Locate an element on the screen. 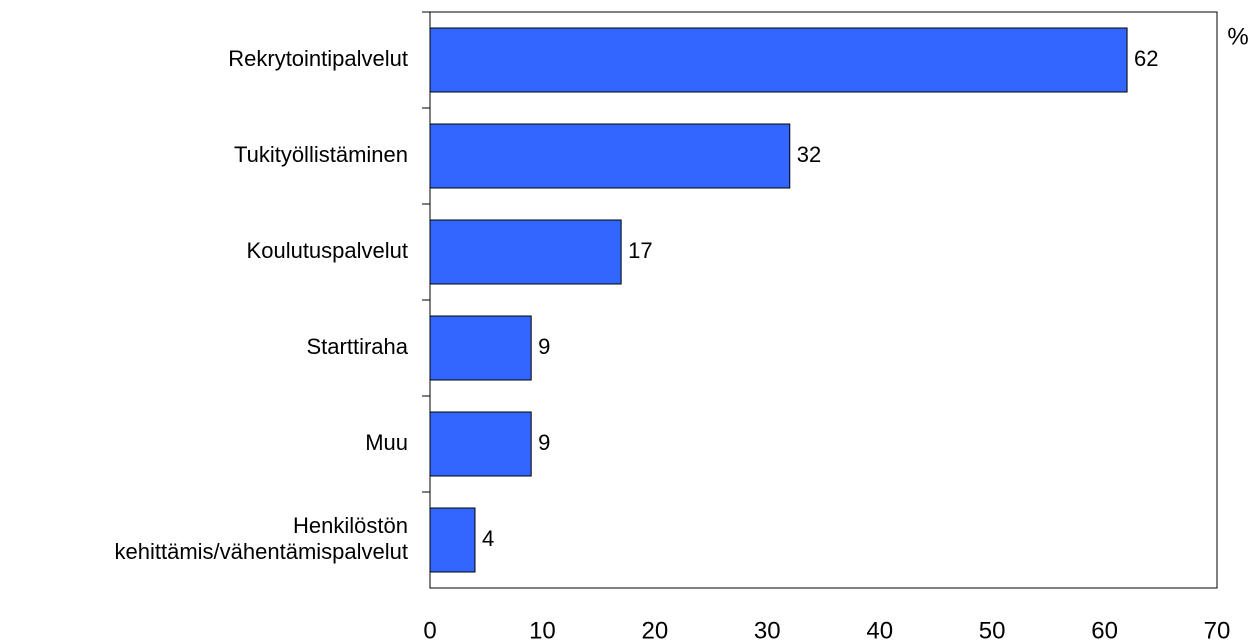  y-tick-label: Henkilöstön kehittämis/vähentämispalvelut is located at coordinates (261, 538).